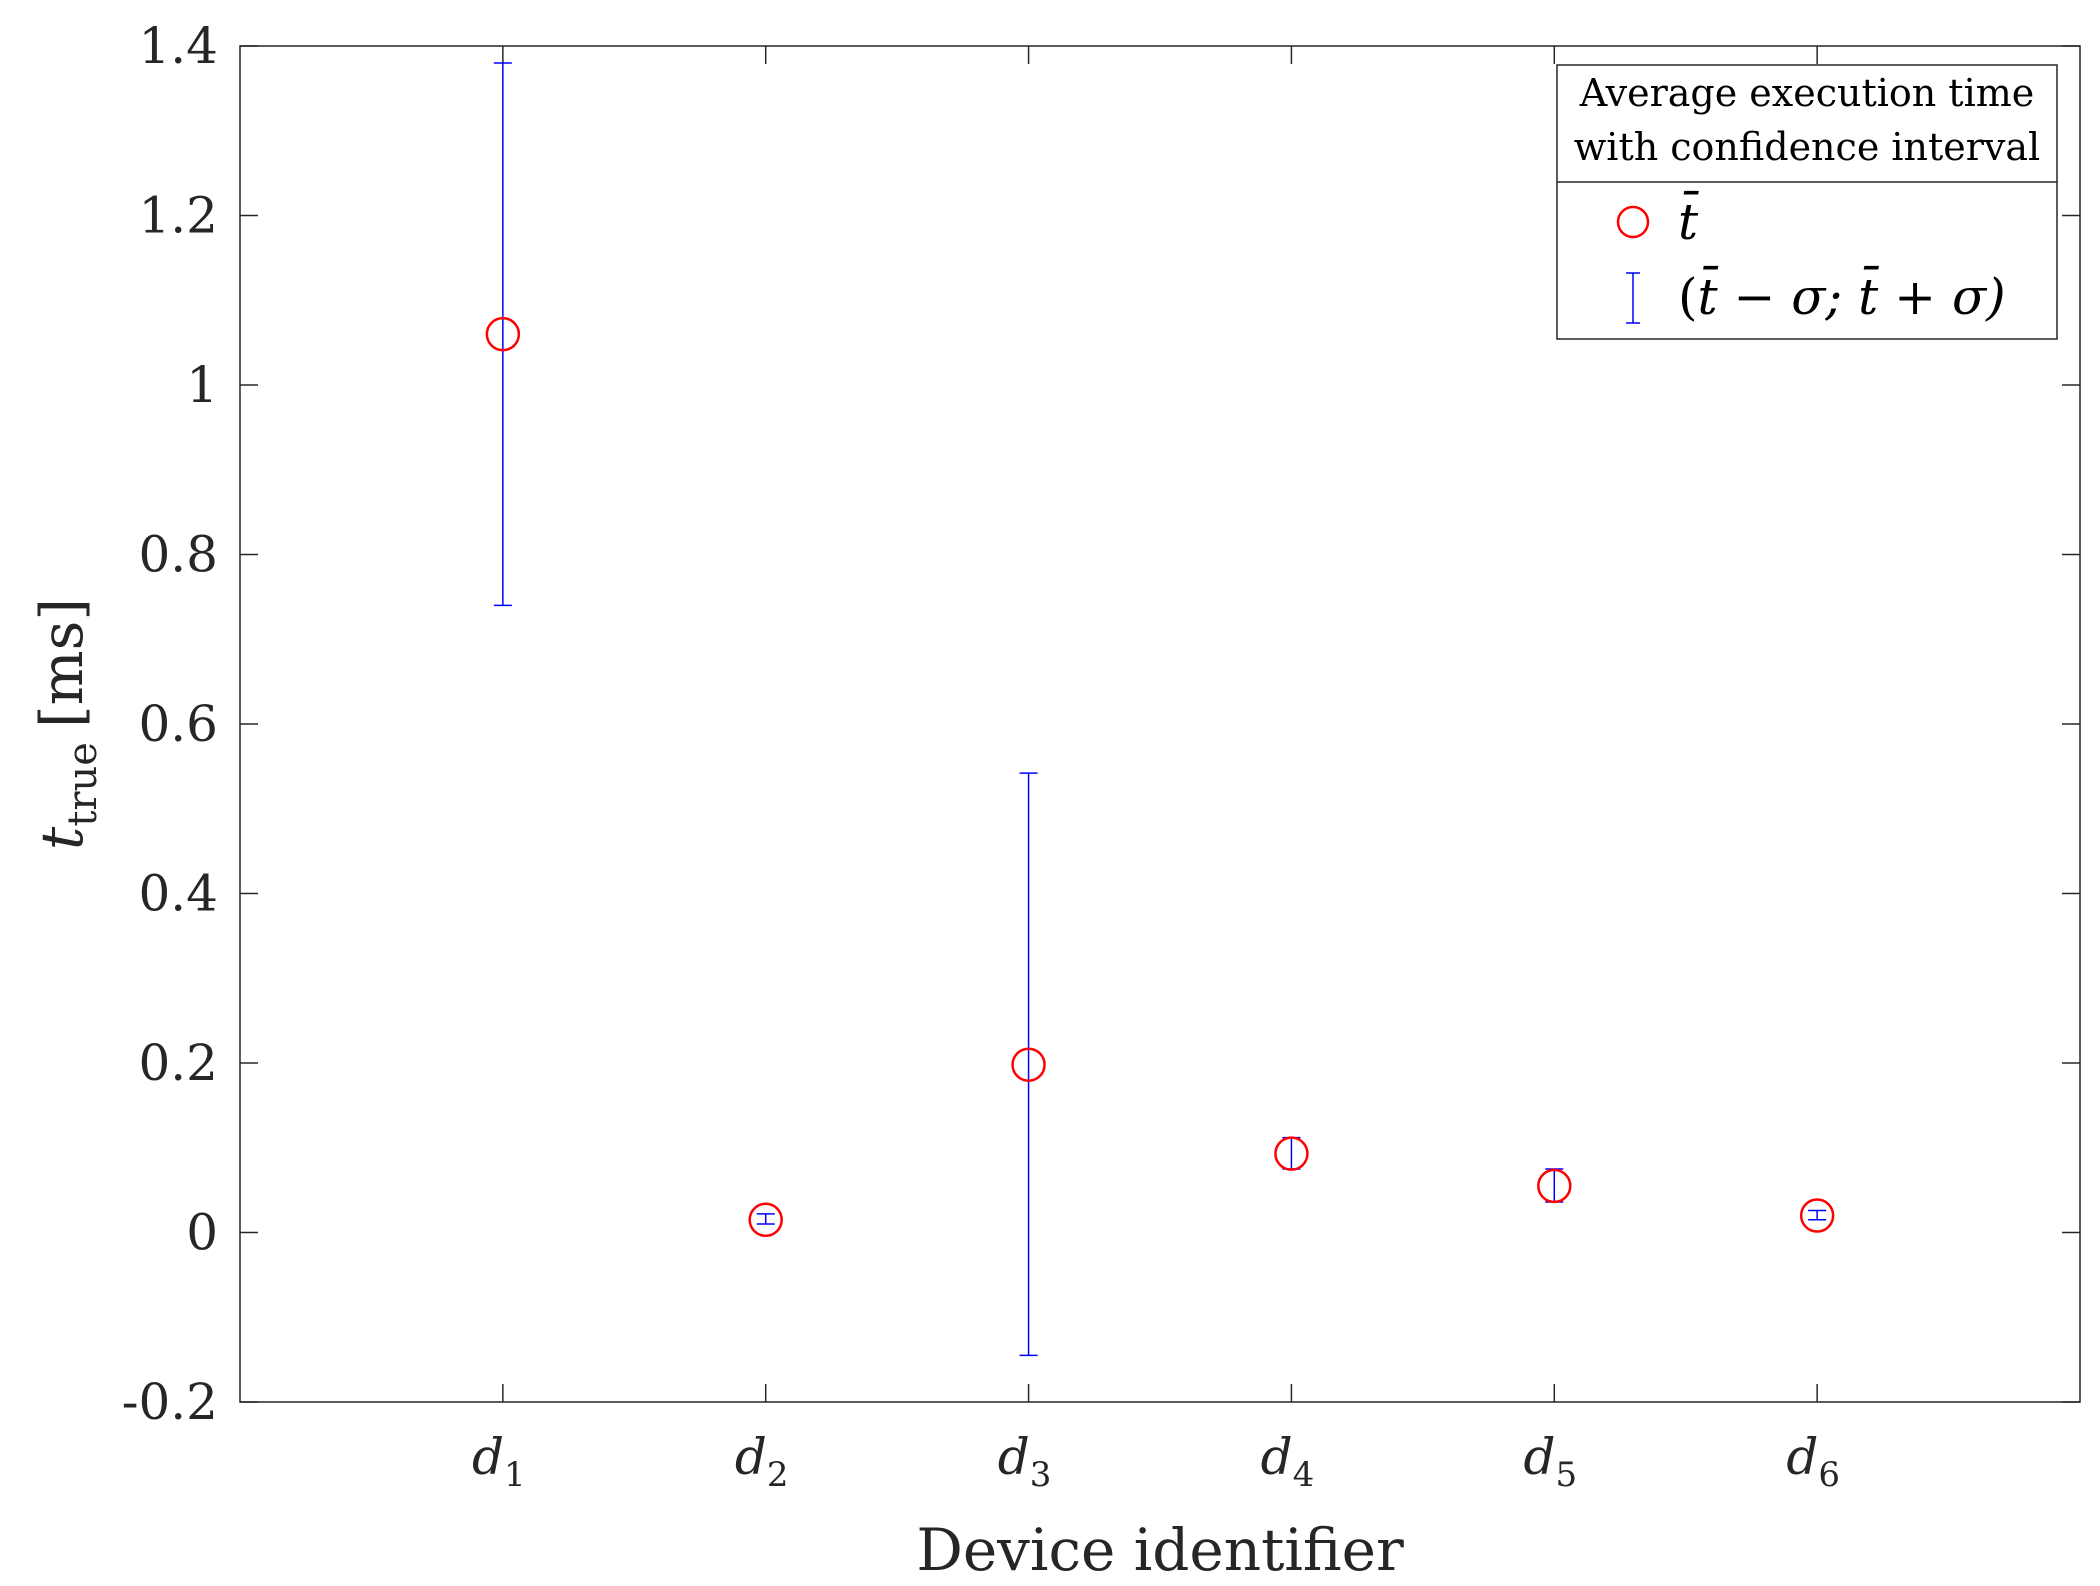 The height and width of the screenshot is (1586, 2100). I want to click on legend-errorbar-icon, so click(1633, 298).